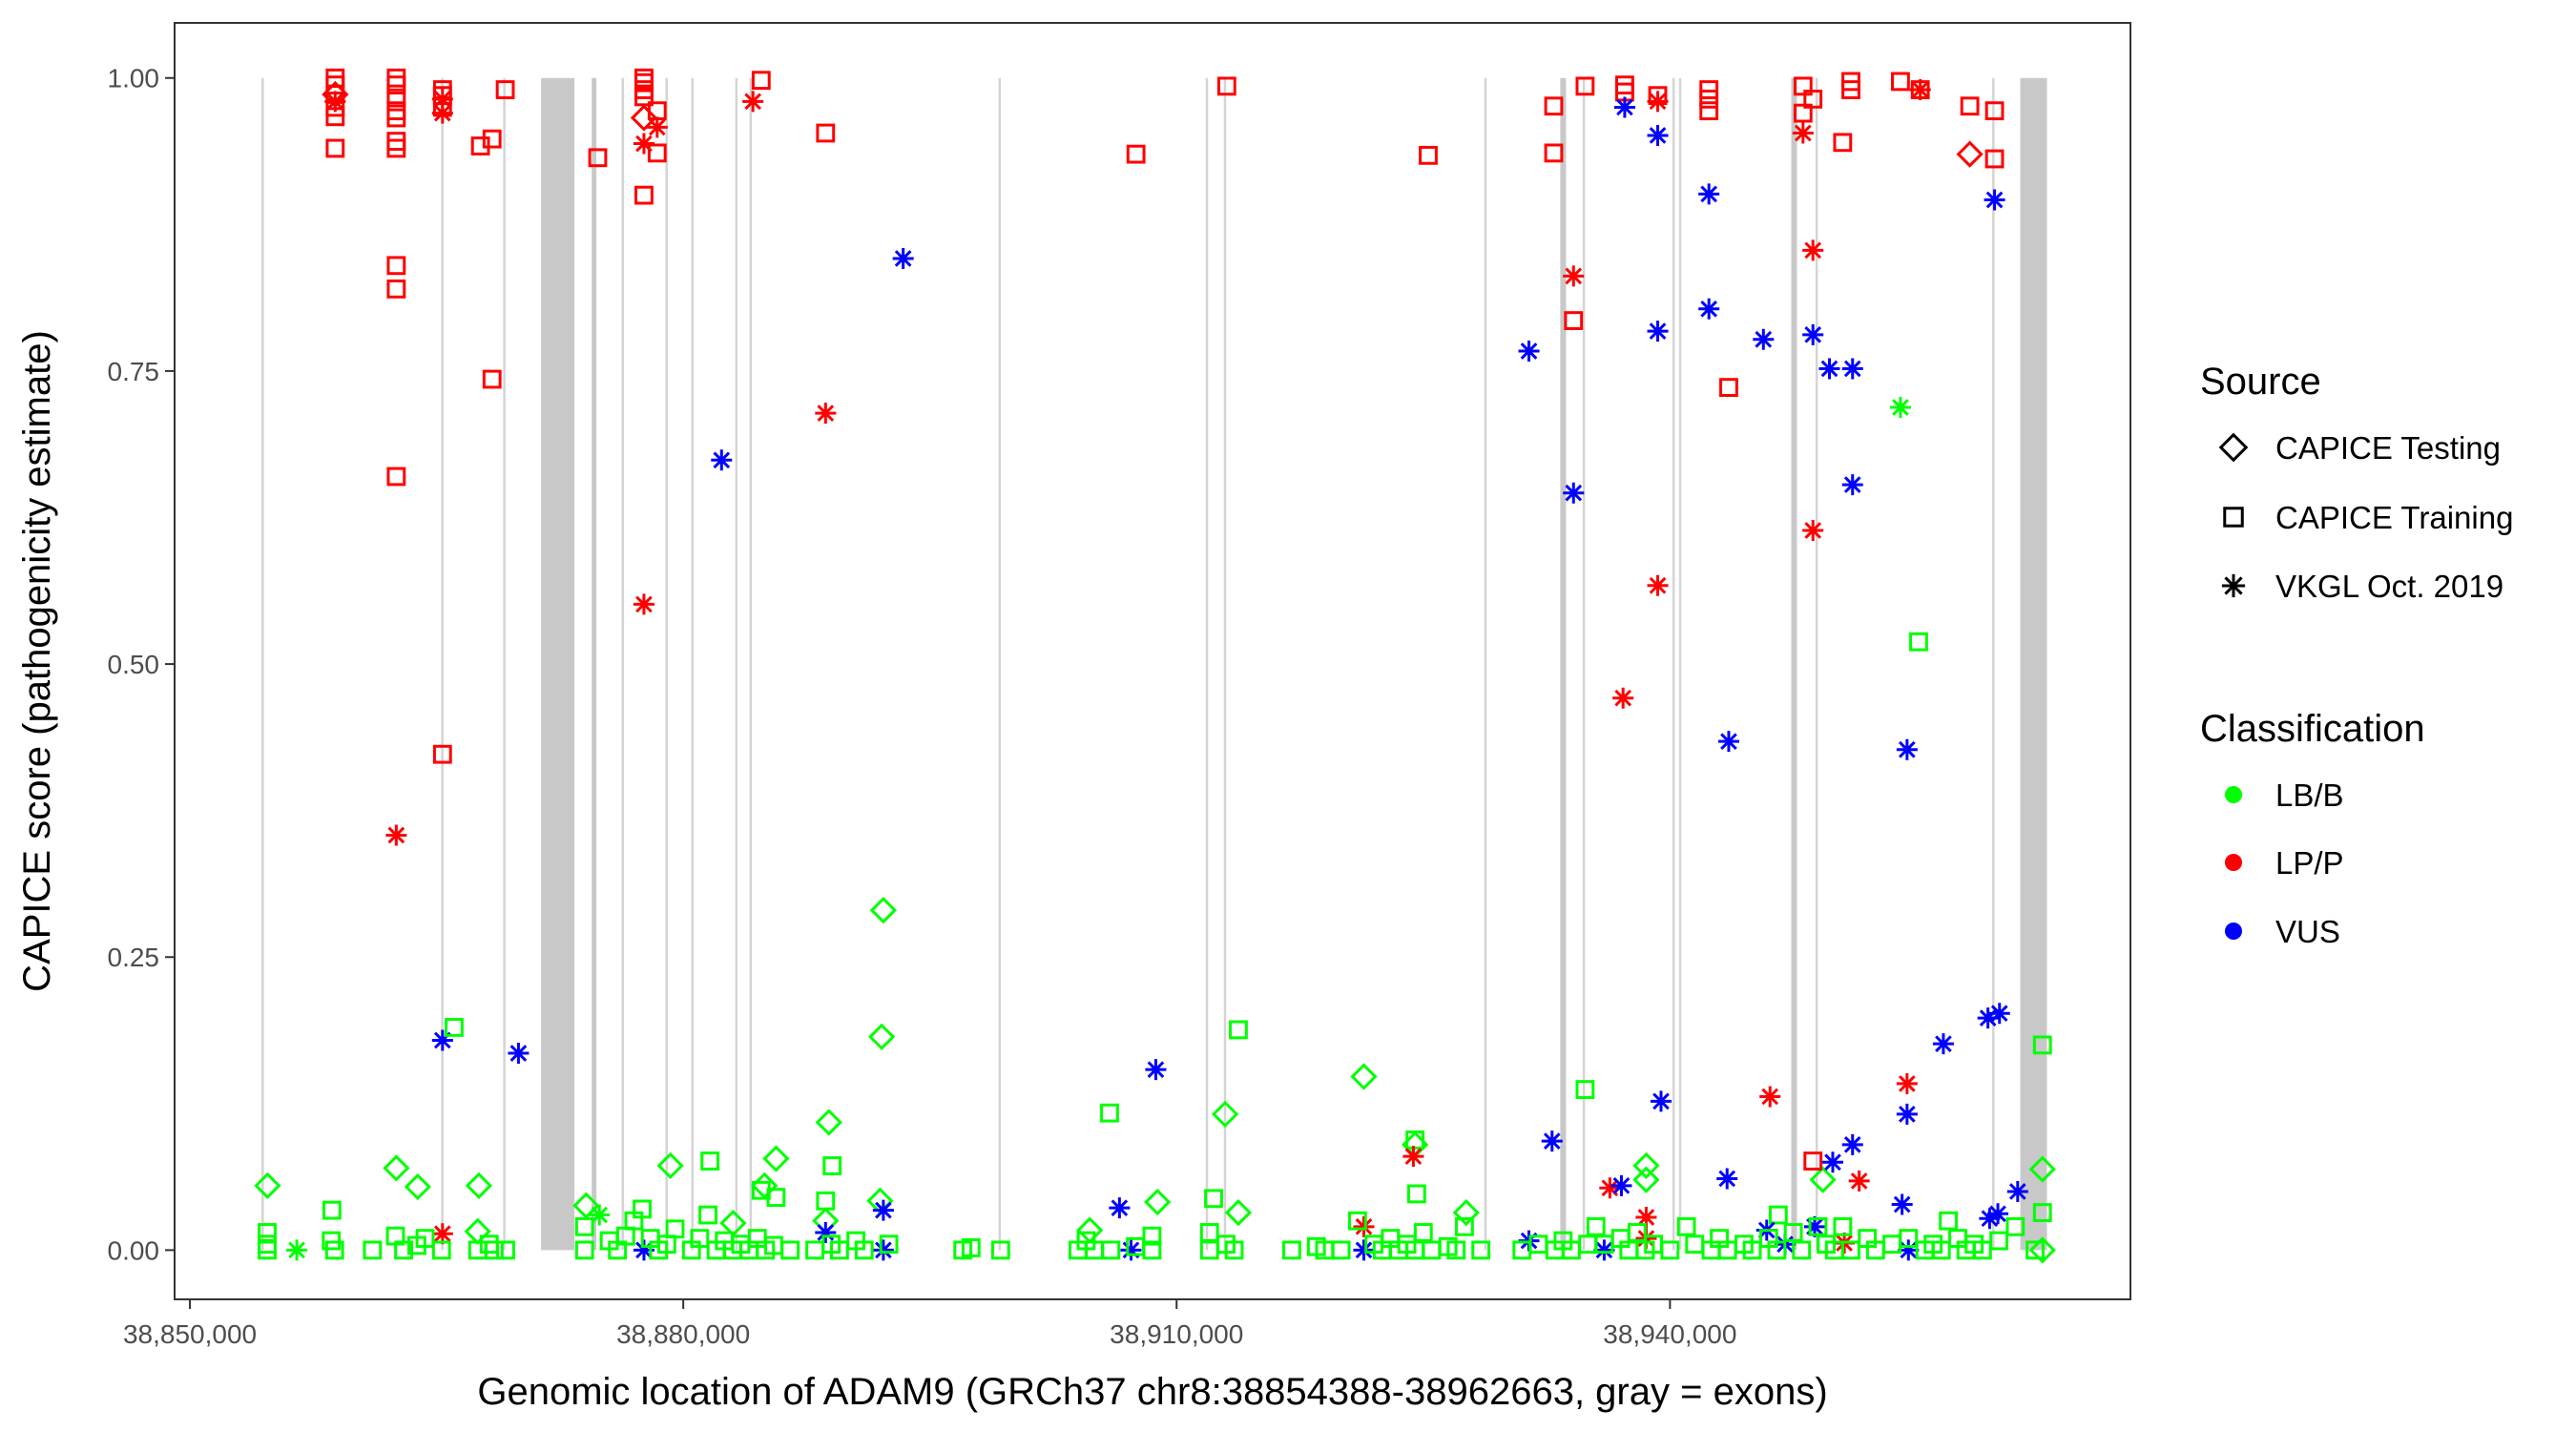  What do you see at coordinates (2233, 862) in the screenshot?
I see `legend-color-dot` at bounding box center [2233, 862].